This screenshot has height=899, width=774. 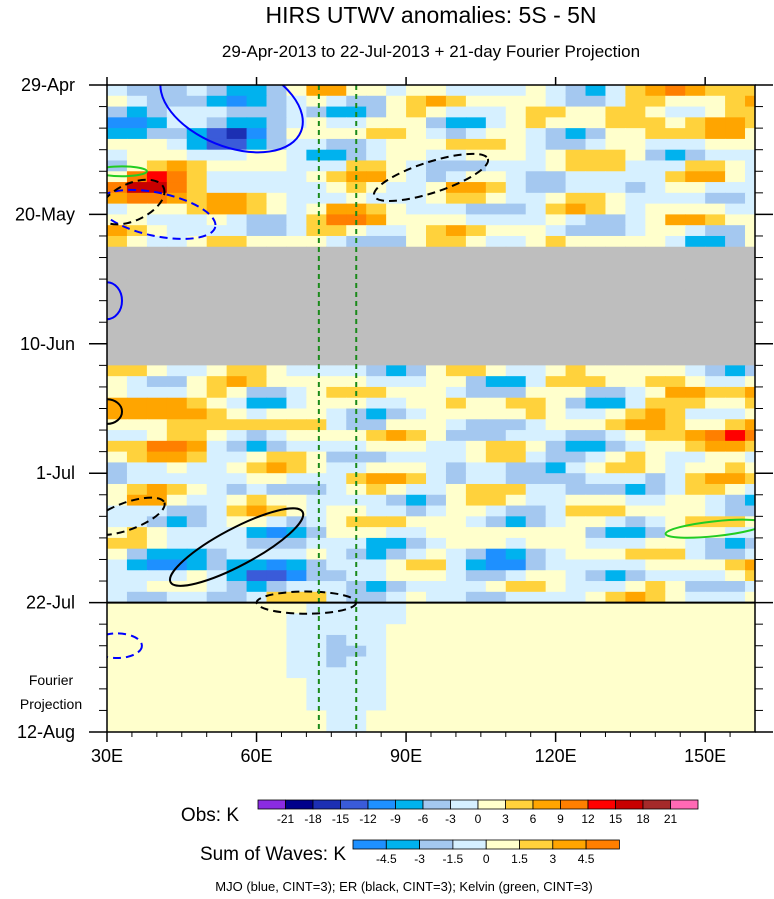 What do you see at coordinates (502, 844) in the screenshot?
I see `waves-colorbar-swatch` at bounding box center [502, 844].